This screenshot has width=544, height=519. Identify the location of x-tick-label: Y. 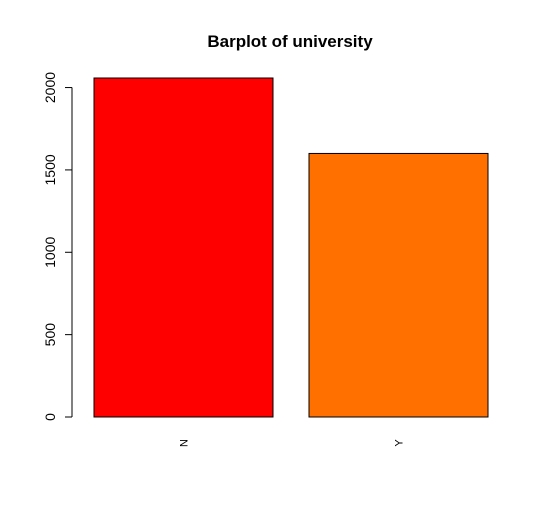
(400, 443).